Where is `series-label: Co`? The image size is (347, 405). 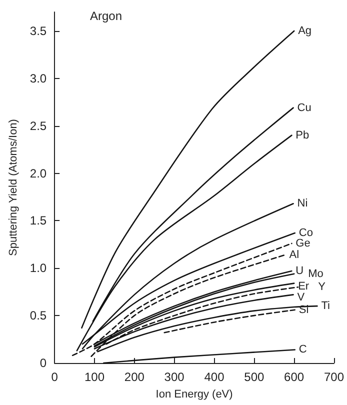
series-label: Co is located at coordinates (305, 233).